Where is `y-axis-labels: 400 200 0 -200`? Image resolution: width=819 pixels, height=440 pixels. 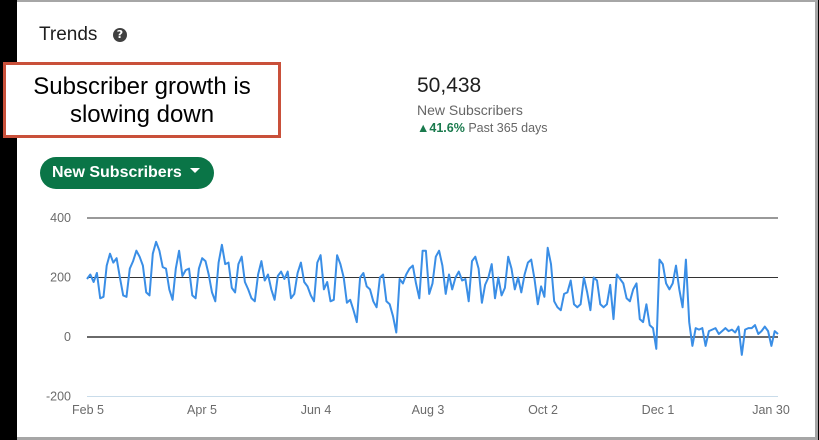 y-axis-labels: 400 200 0 -200 is located at coordinates (58, 307).